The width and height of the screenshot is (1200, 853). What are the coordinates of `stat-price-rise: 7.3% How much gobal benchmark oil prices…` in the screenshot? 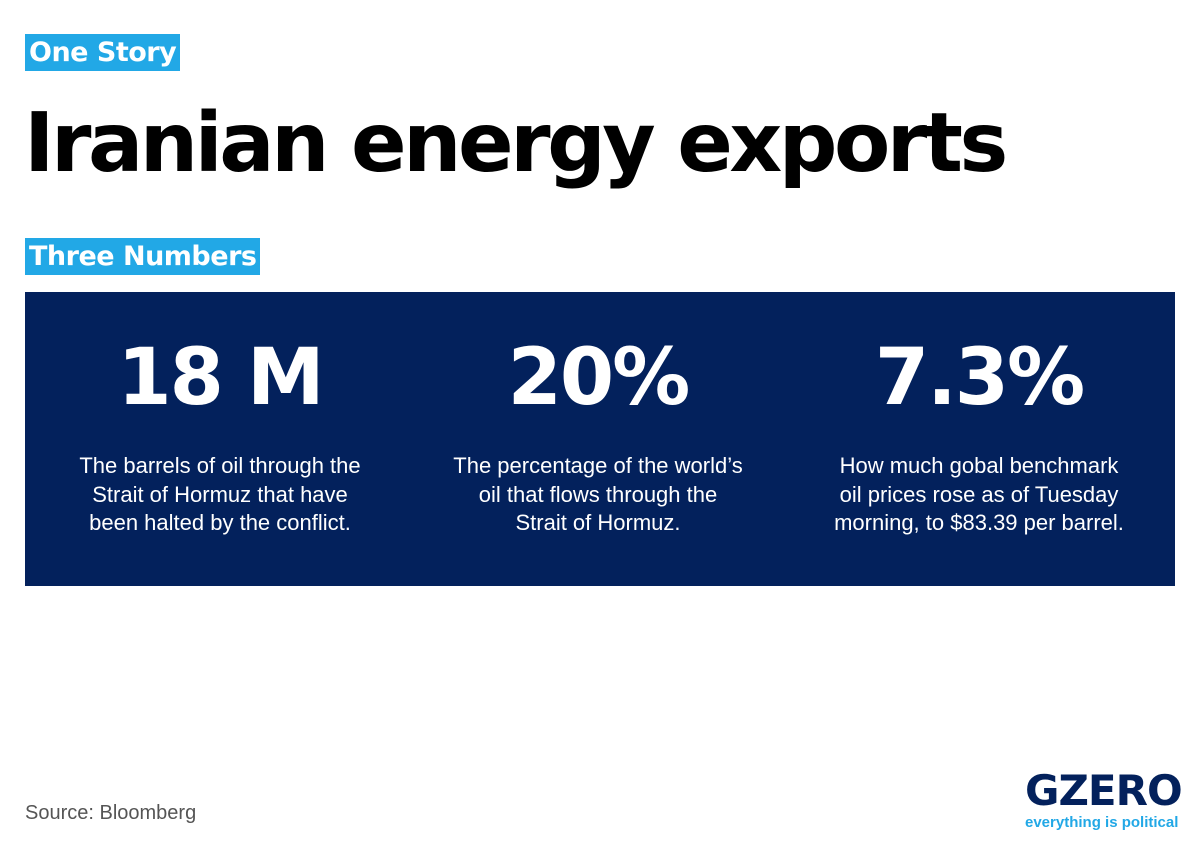 It's located at (979, 439).